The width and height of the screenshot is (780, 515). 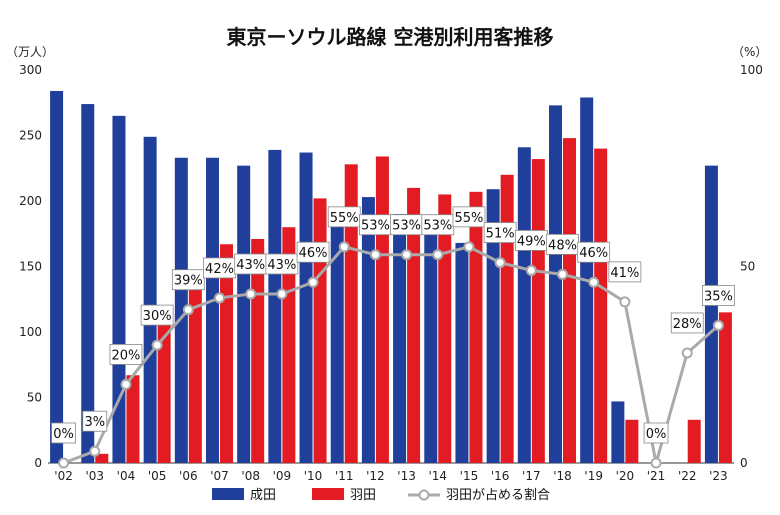 What do you see at coordinates (282, 476) in the screenshot?
I see `x-tick-label: '09` at bounding box center [282, 476].